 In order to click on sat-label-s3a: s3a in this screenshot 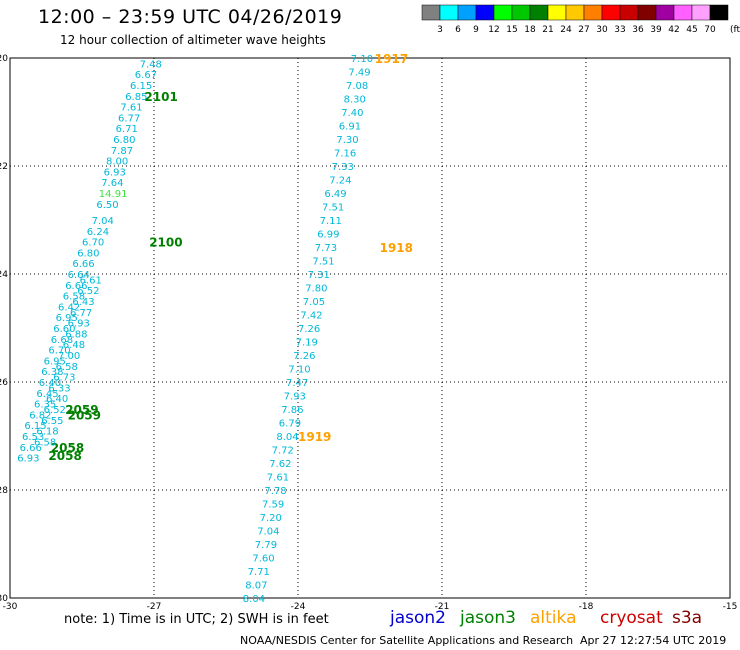, I will do `click(687, 618)`.